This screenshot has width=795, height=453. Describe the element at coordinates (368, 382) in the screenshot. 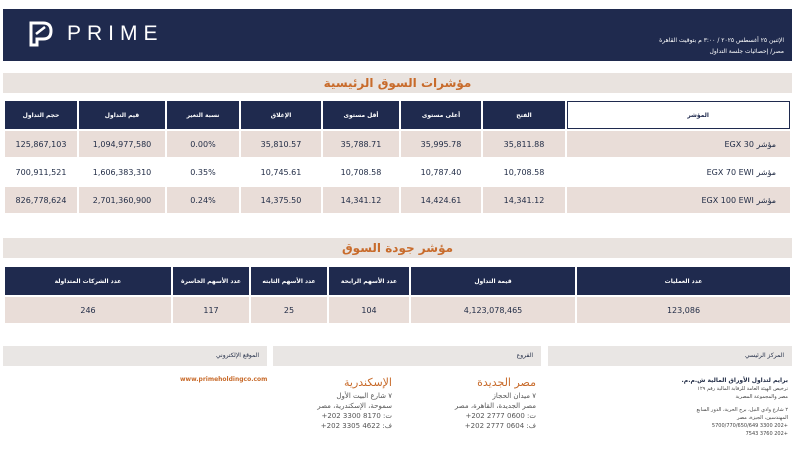

I see `branch-city: الإسكندرية` at that location.